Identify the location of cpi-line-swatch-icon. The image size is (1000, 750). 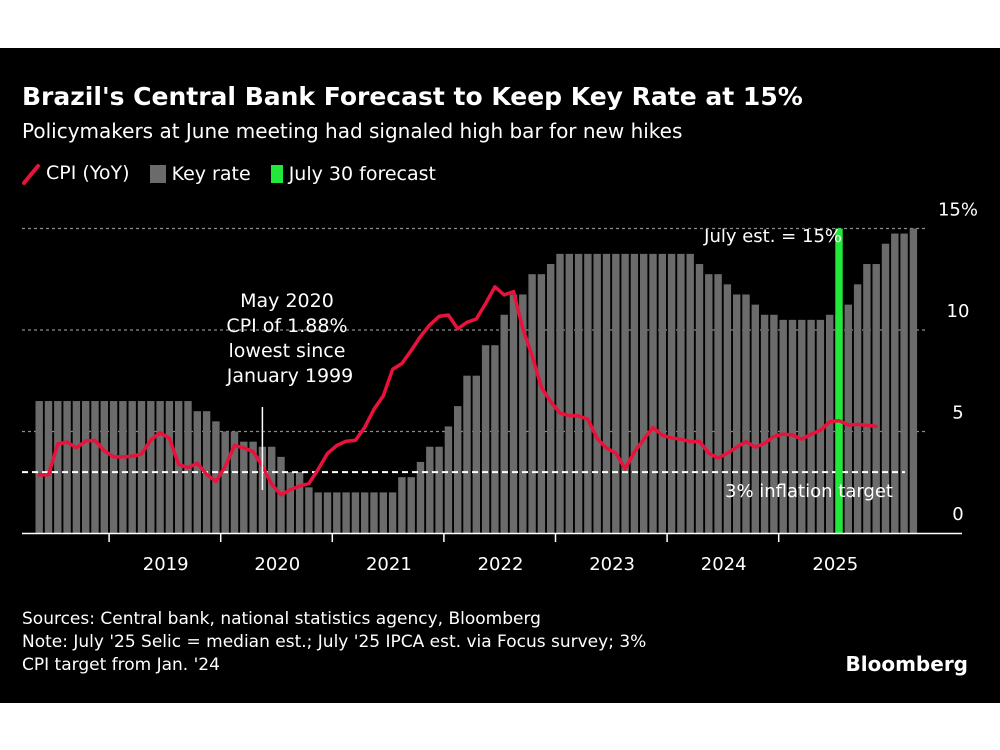
(31, 174).